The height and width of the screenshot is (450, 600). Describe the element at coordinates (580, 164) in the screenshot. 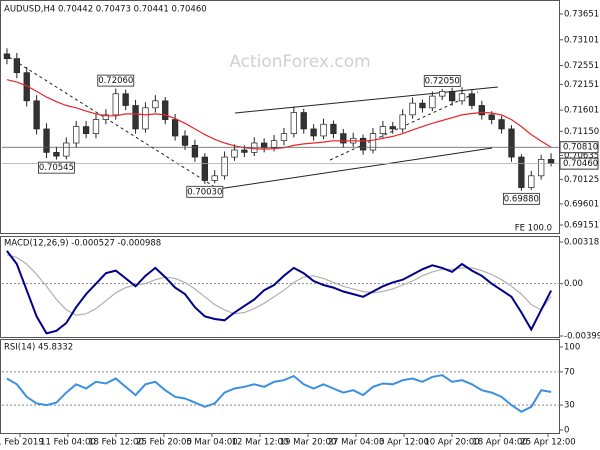

I see `price-level-label: 0.70460` at that location.